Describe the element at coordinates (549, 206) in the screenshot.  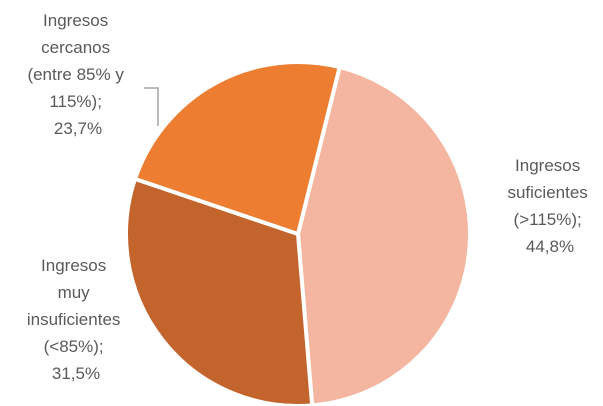
I see `slice-label-suficientes: Ingresos suficientes (>115%); 44,8%` at that location.